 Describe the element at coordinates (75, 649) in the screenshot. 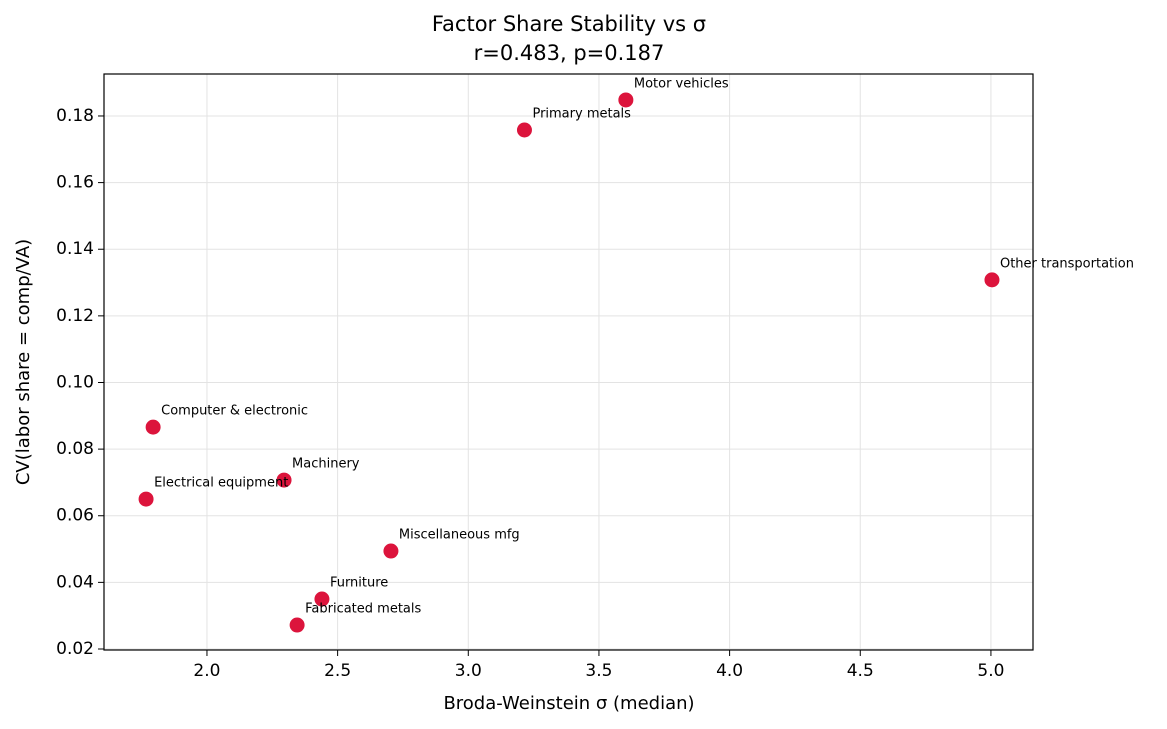

I see `y-tick-label: 0.02` at that location.